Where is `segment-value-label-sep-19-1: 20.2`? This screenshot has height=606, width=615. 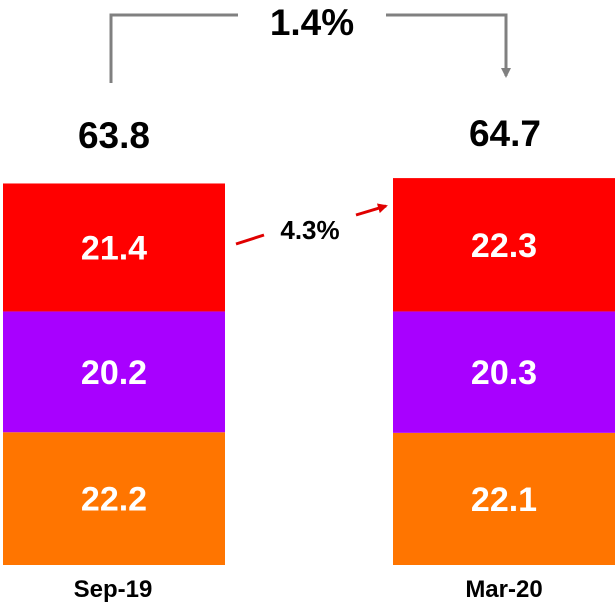 segment-value-label-sep-19-1: 20.2 is located at coordinates (114, 373).